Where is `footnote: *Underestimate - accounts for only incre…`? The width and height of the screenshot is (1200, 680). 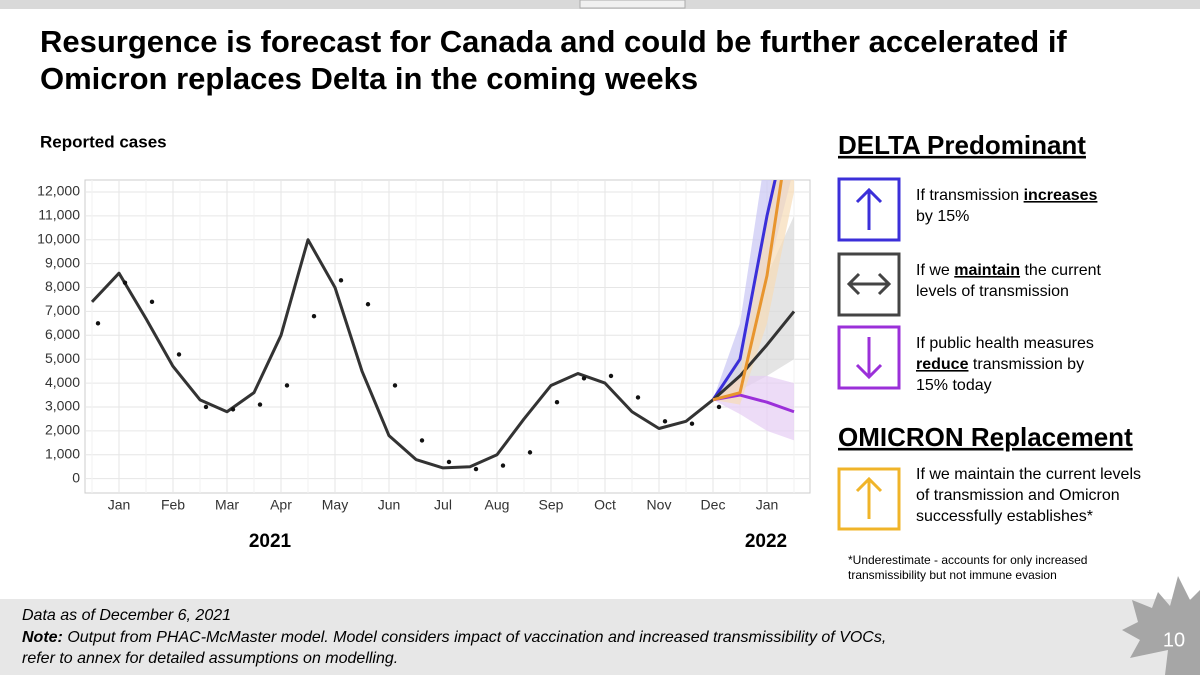 footnote: *Underestimate - accounts for only incre… is located at coordinates (967, 560).